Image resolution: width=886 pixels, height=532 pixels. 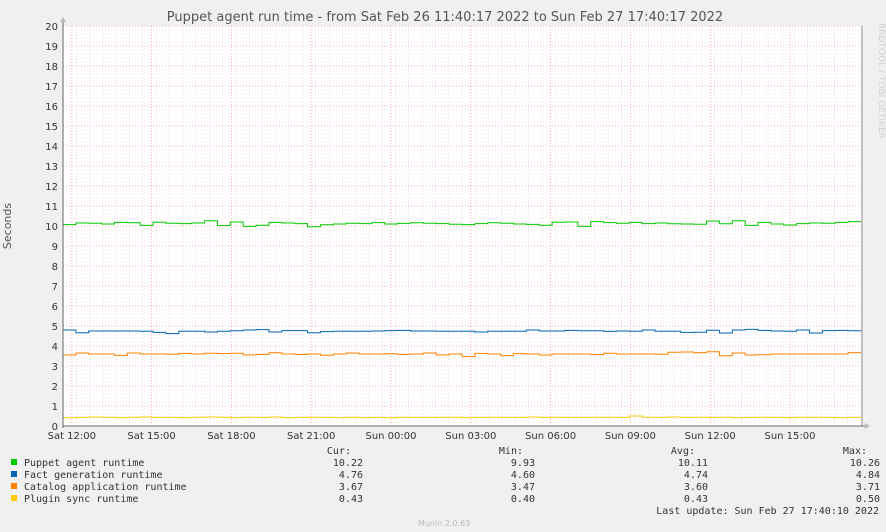 What do you see at coordinates (51, 67) in the screenshot?
I see `y-tick-label: 18` at bounding box center [51, 67].